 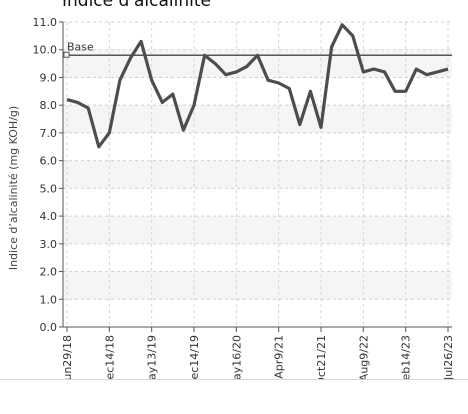 What do you see at coordinates (49, 188) in the screenshot?
I see `y-tick-label: 5.0` at bounding box center [49, 188].